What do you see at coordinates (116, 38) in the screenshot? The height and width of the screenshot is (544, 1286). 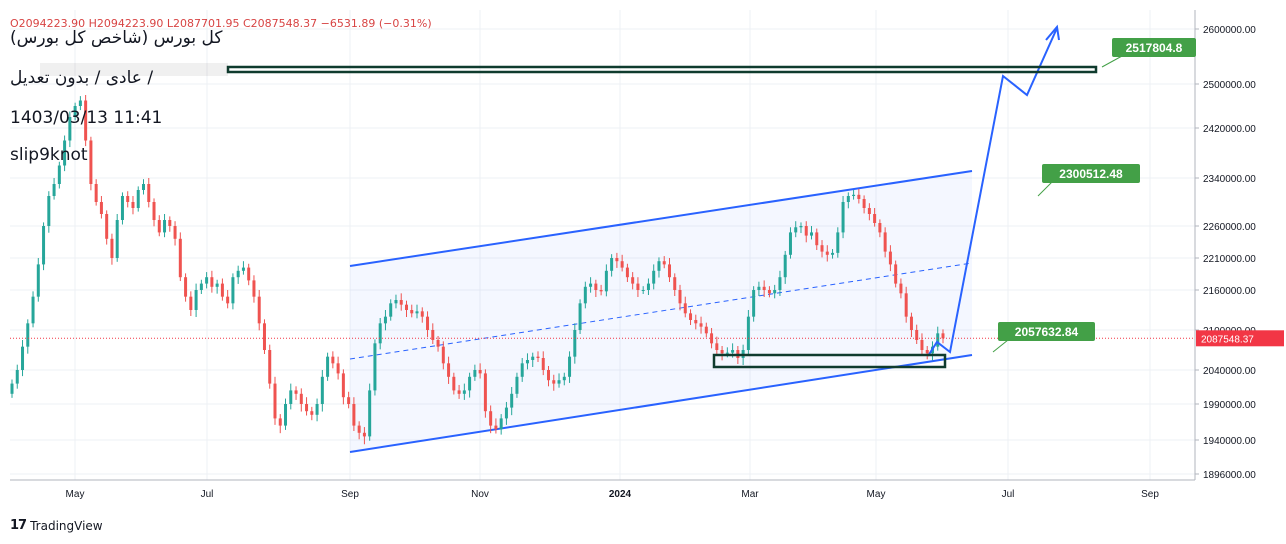 I see `chart-title: کل بورس (شاخص کل بورس)` at bounding box center [116, 38].